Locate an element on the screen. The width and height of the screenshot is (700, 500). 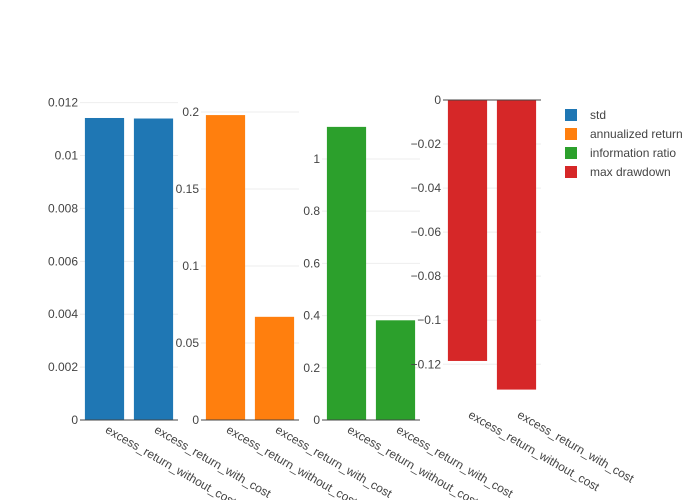
legend-label: annualized return is located at coordinates (636, 134).